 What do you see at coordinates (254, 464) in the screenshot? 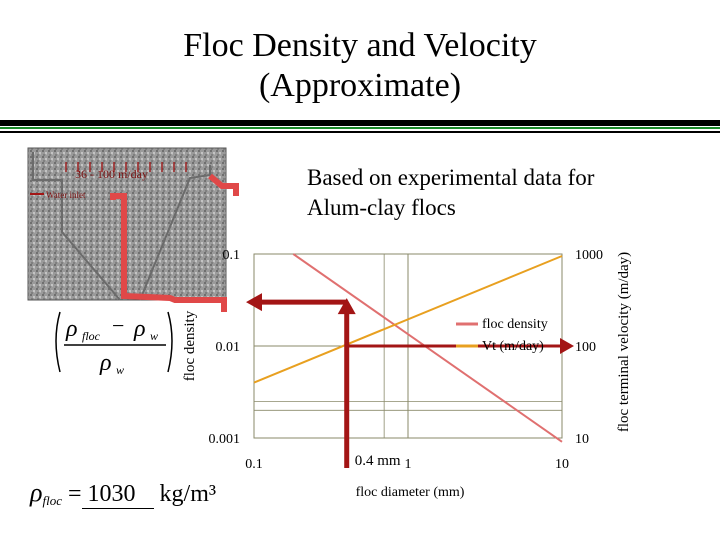
I see `x-tick-label-0: 0.1` at bounding box center [254, 464].